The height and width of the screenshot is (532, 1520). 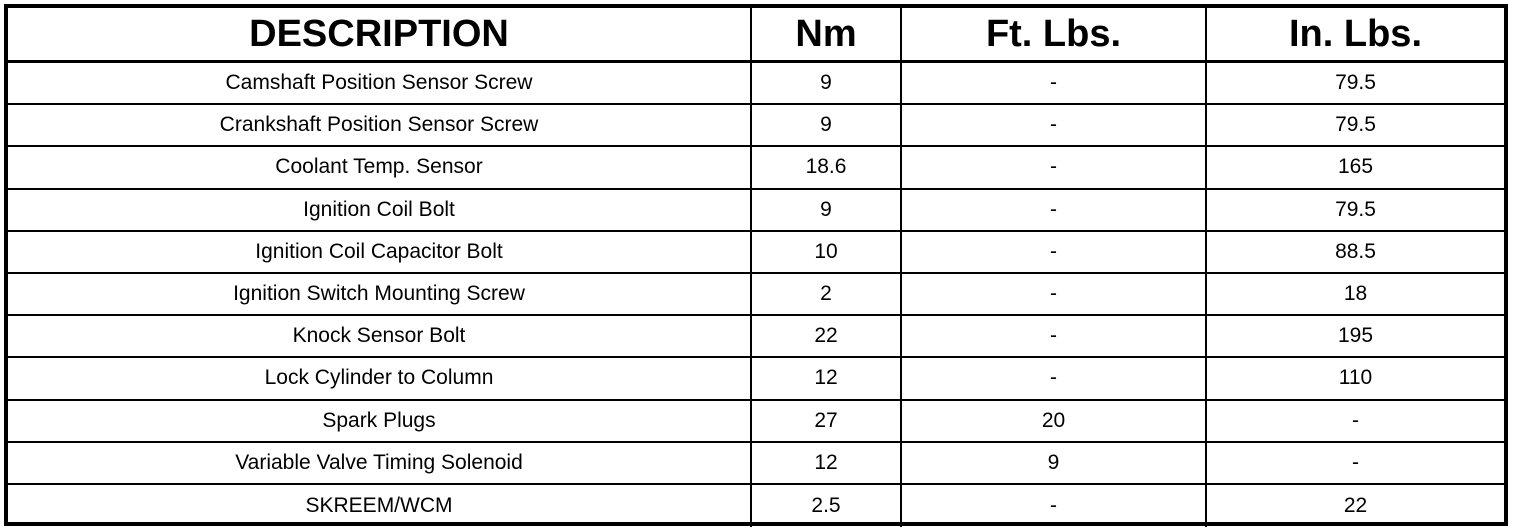 I want to click on table-row: SKREEM/WCM 2.5- 22, so click(x=756, y=506).